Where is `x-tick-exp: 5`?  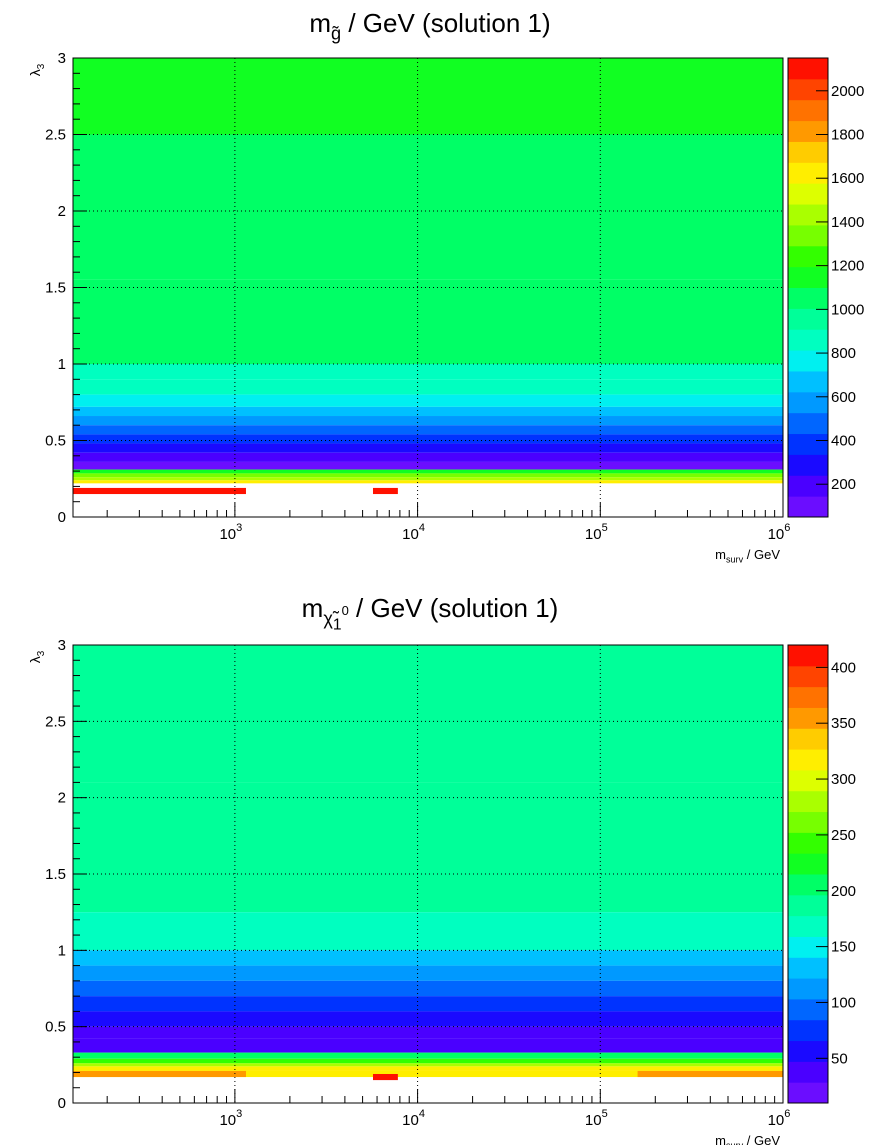 x-tick-exp: 5 is located at coordinates (605, 1114).